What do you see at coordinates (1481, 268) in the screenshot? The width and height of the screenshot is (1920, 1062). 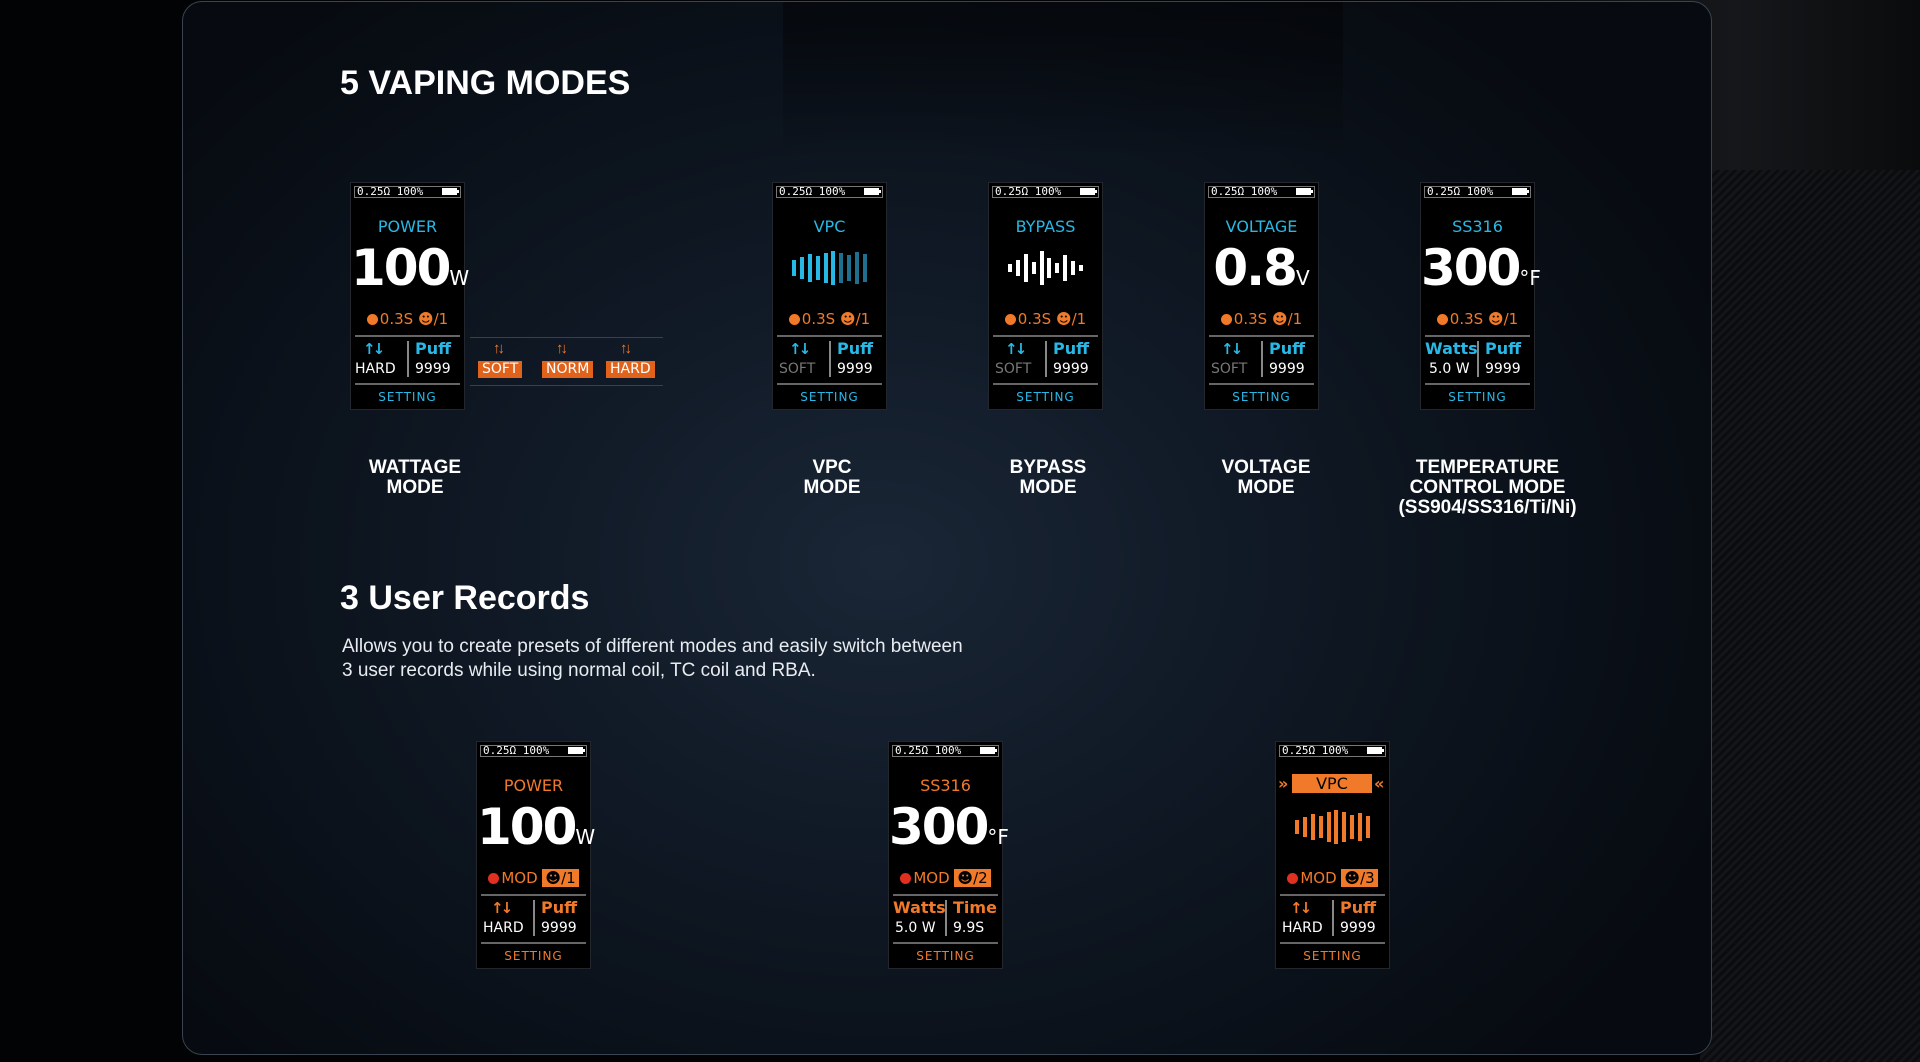 I see `temperature-value: 300°F` at bounding box center [1481, 268].